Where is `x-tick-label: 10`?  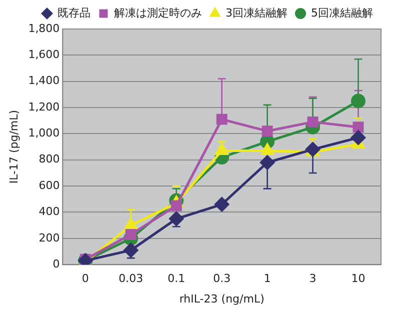 x-tick-label: 10 is located at coordinates (358, 279).